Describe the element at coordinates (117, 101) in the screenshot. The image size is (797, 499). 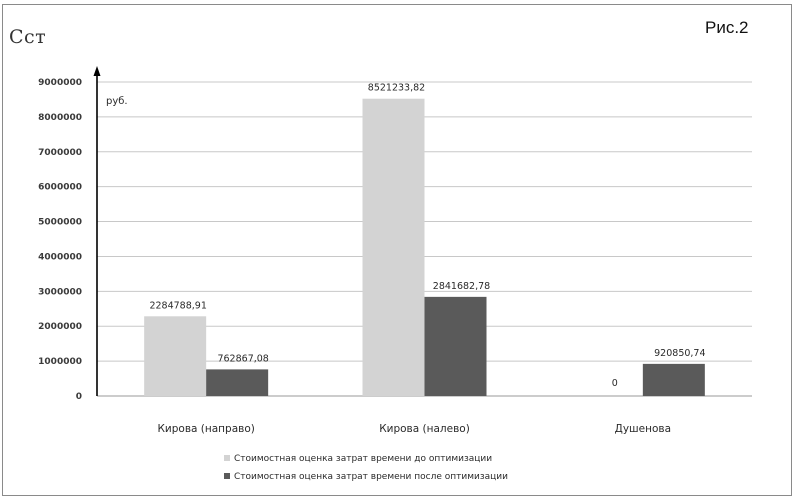
I see `y-axis-label: руб.` at that location.